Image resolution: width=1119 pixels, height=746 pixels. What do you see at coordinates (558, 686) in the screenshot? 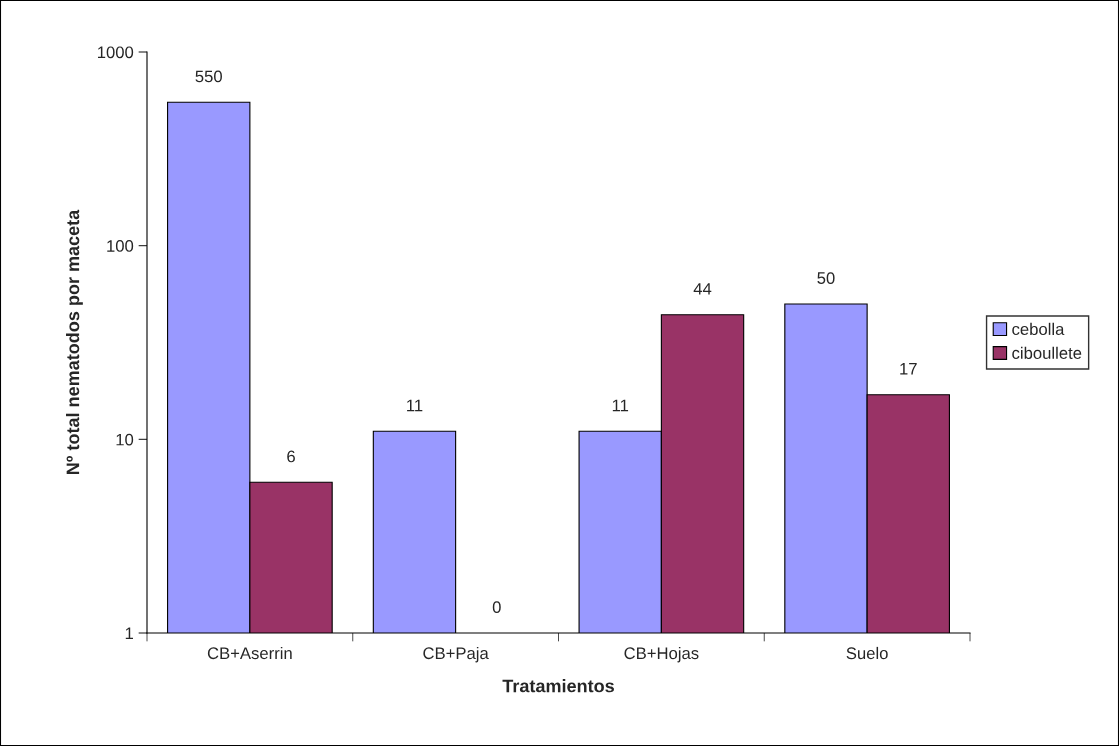
I see `x-axis-title: Tratamientos` at bounding box center [558, 686].